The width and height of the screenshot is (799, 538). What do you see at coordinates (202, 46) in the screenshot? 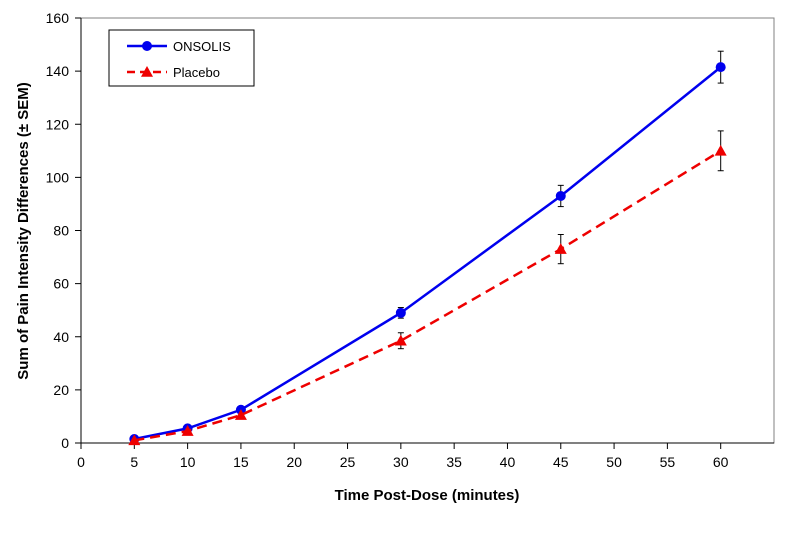
I see `legend-label: ONSOLIS` at bounding box center [202, 46].